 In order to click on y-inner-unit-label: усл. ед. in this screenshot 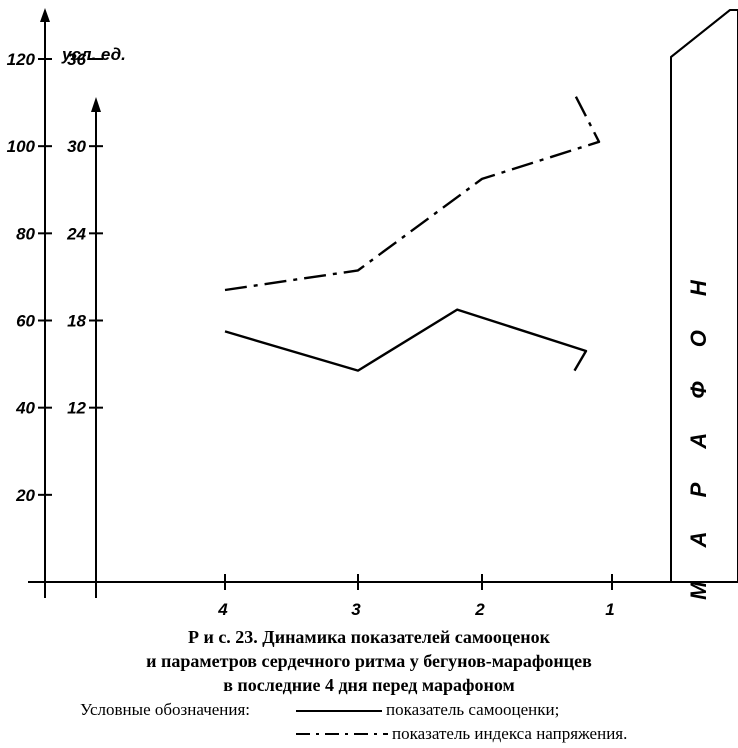, I will do `click(93, 54)`.